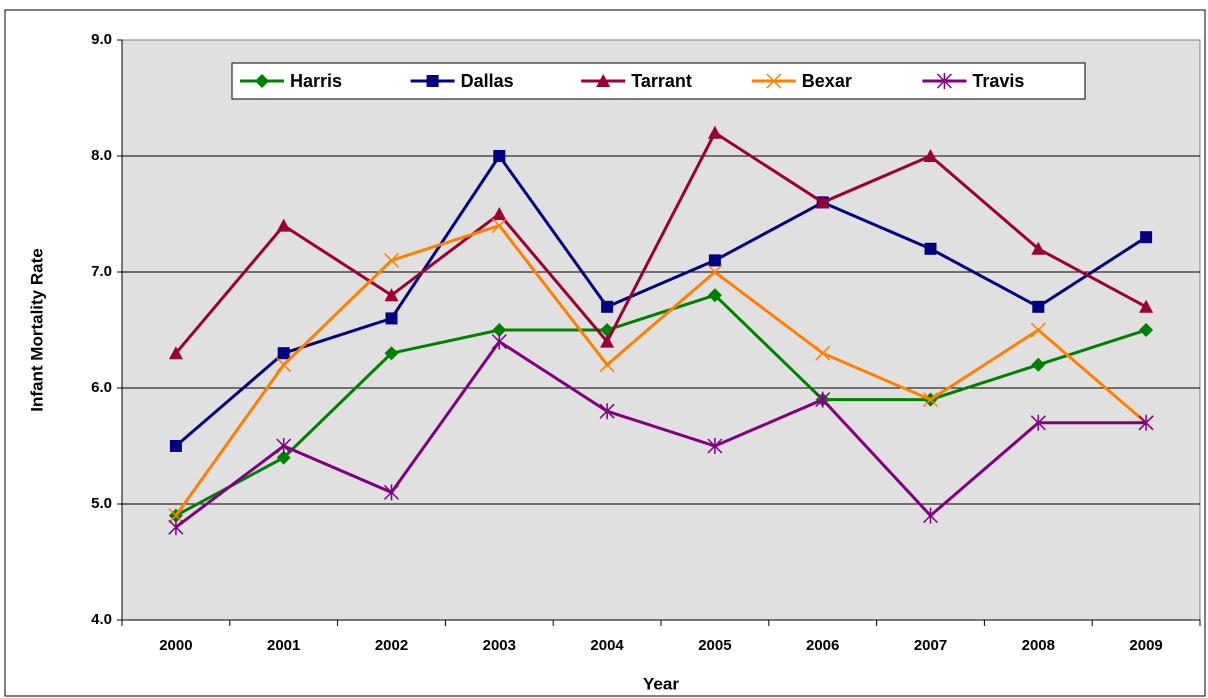 The width and height of the screenshot is (1208, 698). Describe the element at coordinates (661, 81) in the screenshot. I see `legend-label: Tarrant` at that location.